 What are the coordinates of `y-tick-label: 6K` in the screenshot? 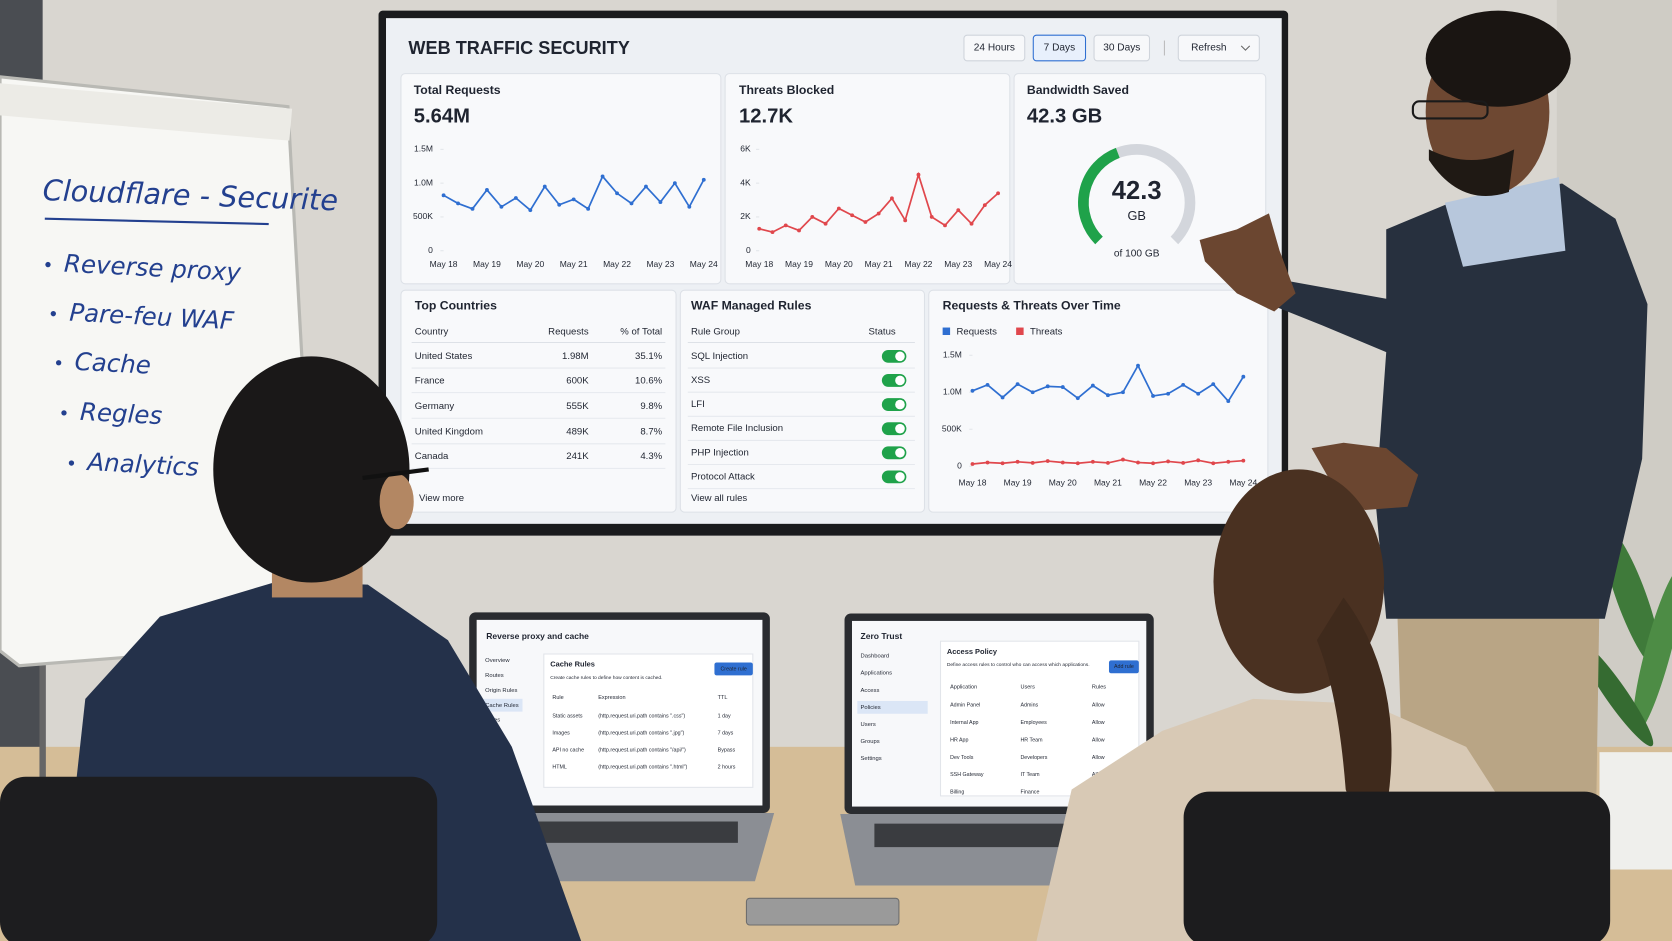 It's located at (745, 149).